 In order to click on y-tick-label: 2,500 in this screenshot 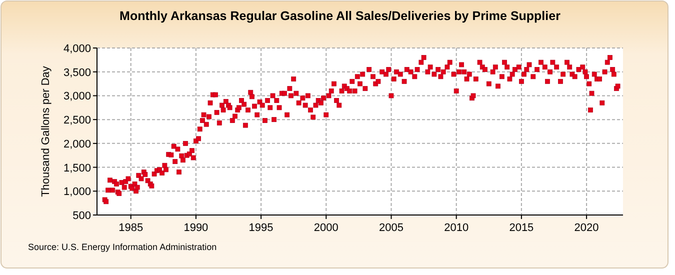, I will do `click(77, 120)`.